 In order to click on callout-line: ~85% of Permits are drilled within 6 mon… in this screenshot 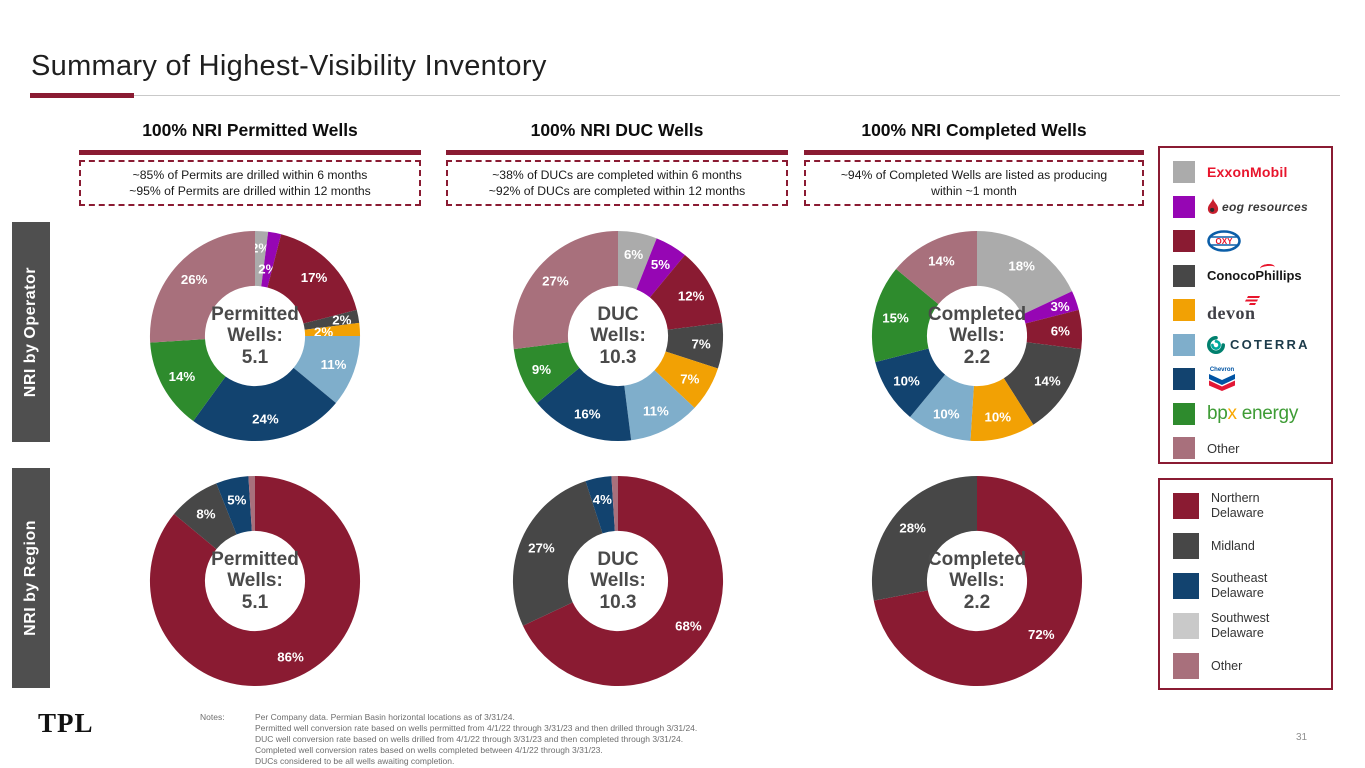, I will do `click(250, 174)`.